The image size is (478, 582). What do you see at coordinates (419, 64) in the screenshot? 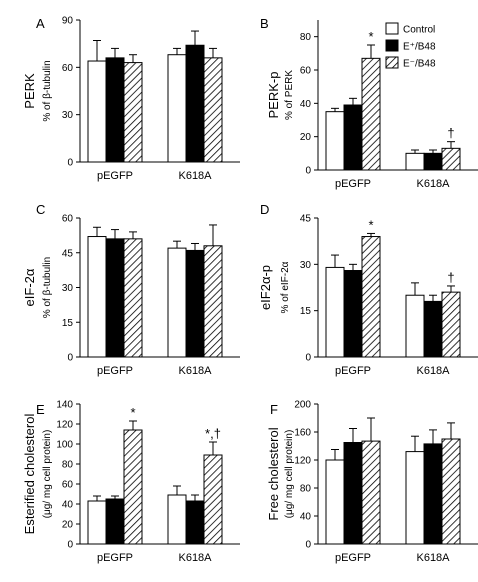
I see `legend-label: E⁻/B48` at bounding box center [419, 64].